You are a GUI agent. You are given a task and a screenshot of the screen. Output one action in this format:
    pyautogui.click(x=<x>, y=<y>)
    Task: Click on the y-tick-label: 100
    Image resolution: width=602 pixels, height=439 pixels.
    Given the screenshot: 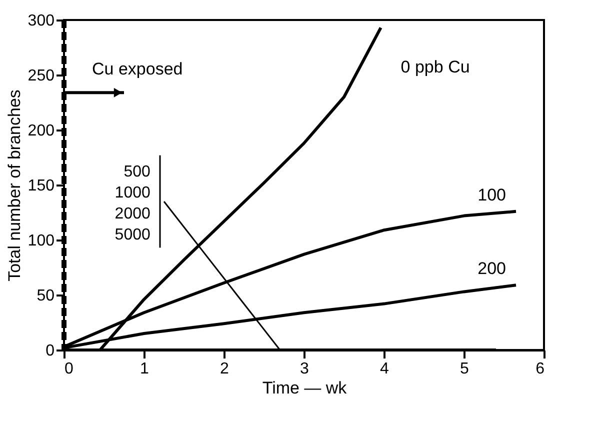 What is the action you would take?
    pyautogui.click(x=41, y=241)
    